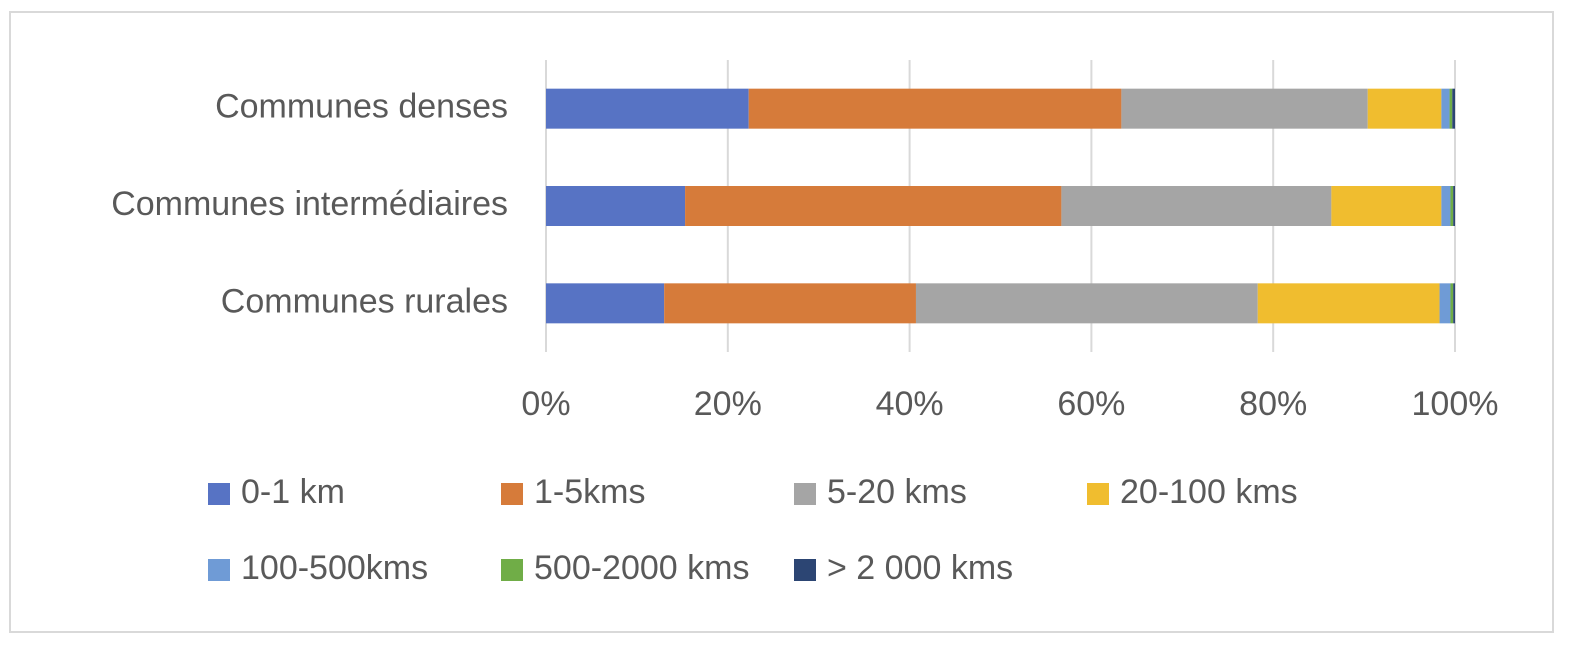 This screenshot has height=647, width=1570. Describe the element at coordinates (364, 301) in the screenshot. I see `y-tick-label: Communes rurales` at that location.